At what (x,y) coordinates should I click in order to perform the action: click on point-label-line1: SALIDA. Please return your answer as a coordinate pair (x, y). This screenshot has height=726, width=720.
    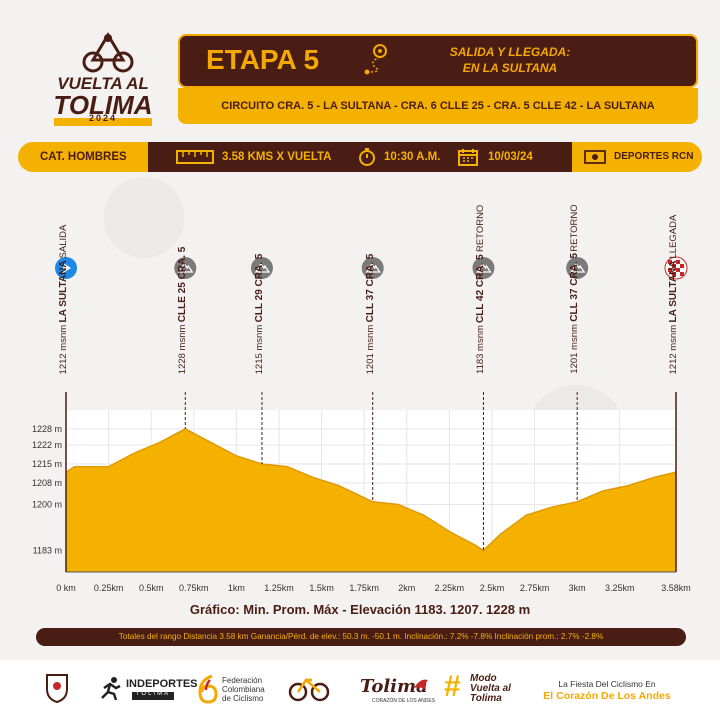
    Looking at the image, I should click on (63, 241).